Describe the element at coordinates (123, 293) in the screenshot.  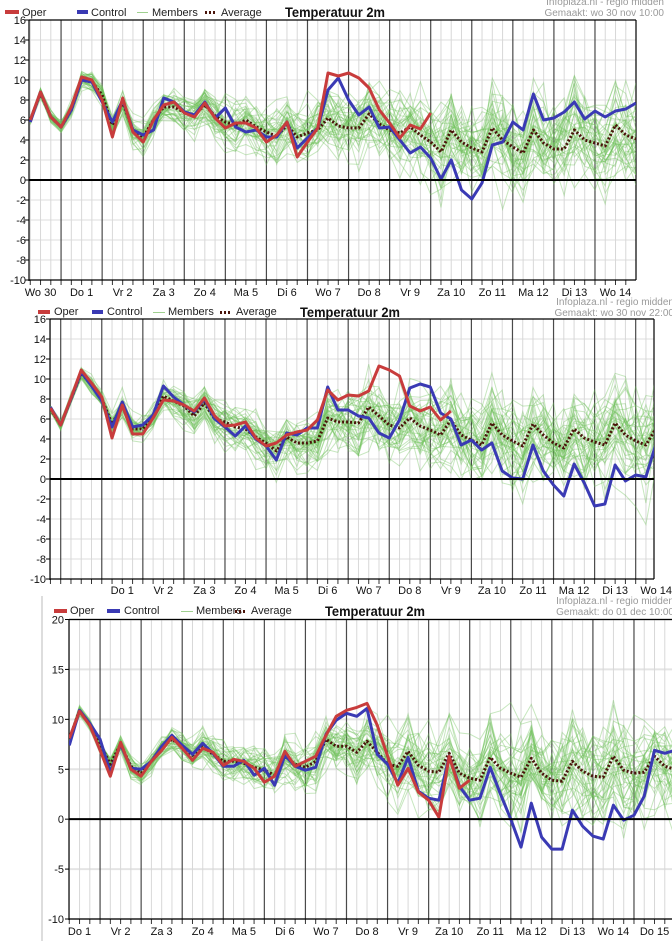
I see `x-tick-label: Vr 2` at that location.